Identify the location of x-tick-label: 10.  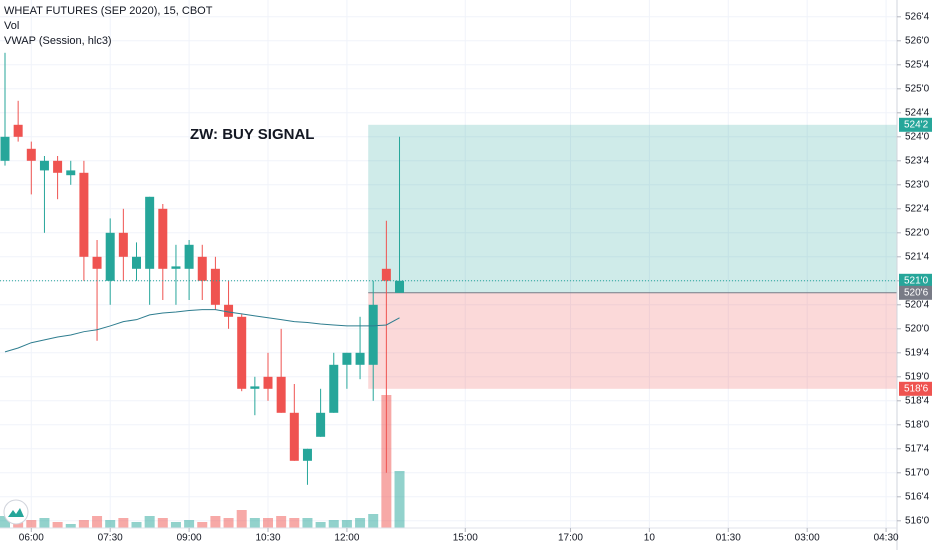
(650, 538).